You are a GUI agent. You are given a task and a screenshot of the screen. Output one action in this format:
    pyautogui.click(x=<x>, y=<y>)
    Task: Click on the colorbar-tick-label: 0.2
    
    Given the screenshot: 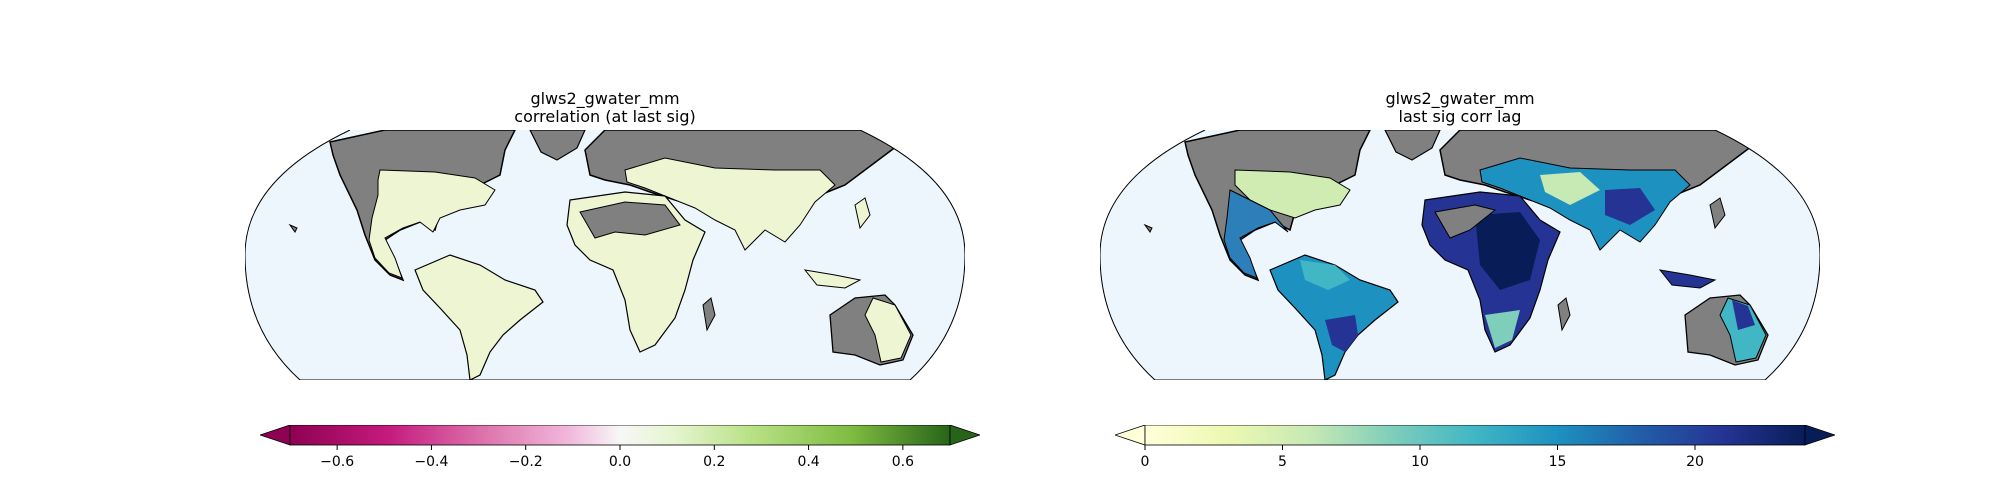 What is the action you would take?
    pyautogui.click(x=714, y=462)
    